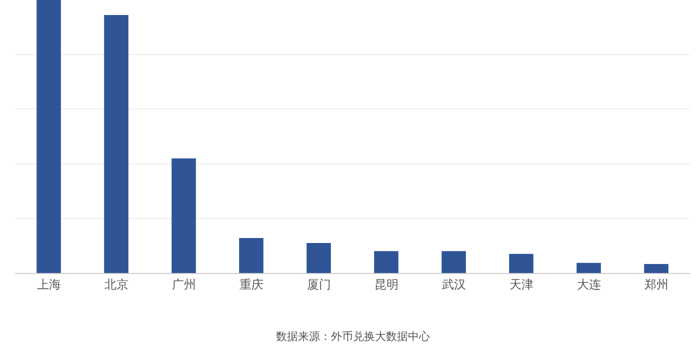 This screenshot has width=700, height=350. Describe the element at coordinates (116, 284) in the screenshot. I see `x-tick-label: 北京` at that location.